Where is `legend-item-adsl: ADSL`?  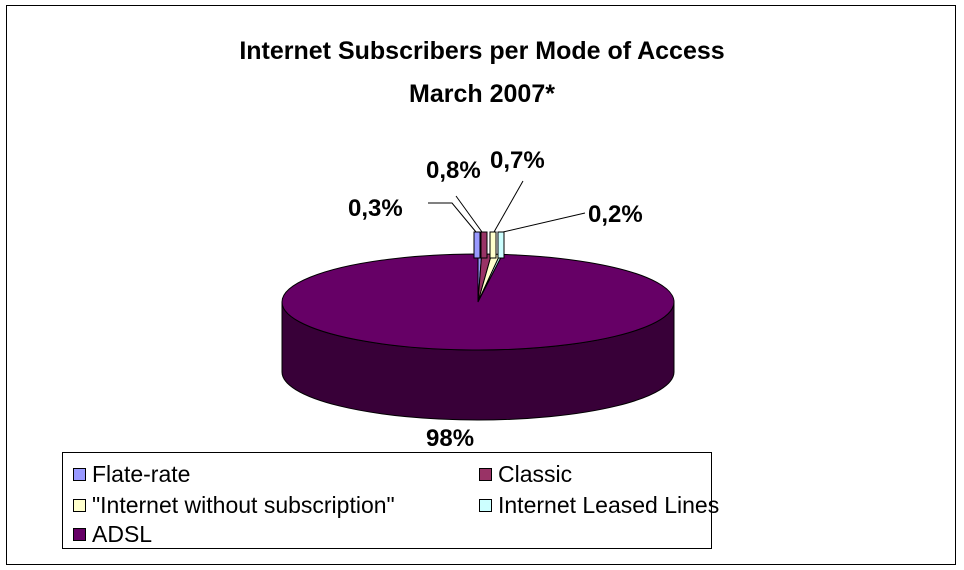
legend-item-adsl: ADSL is located at coordinates (112, 534).